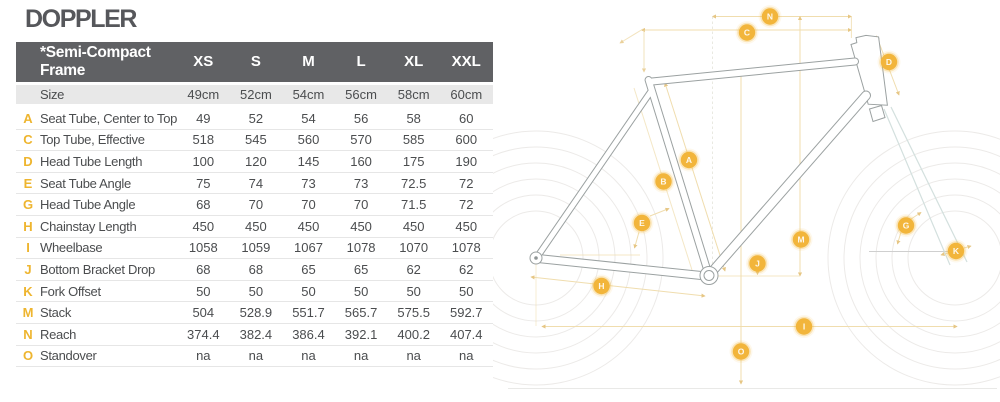 This screenshot has width=1000, height=402. Describe the element at coordinates (642, 223) in the screenshot. I see `svg-text: E` at that location.